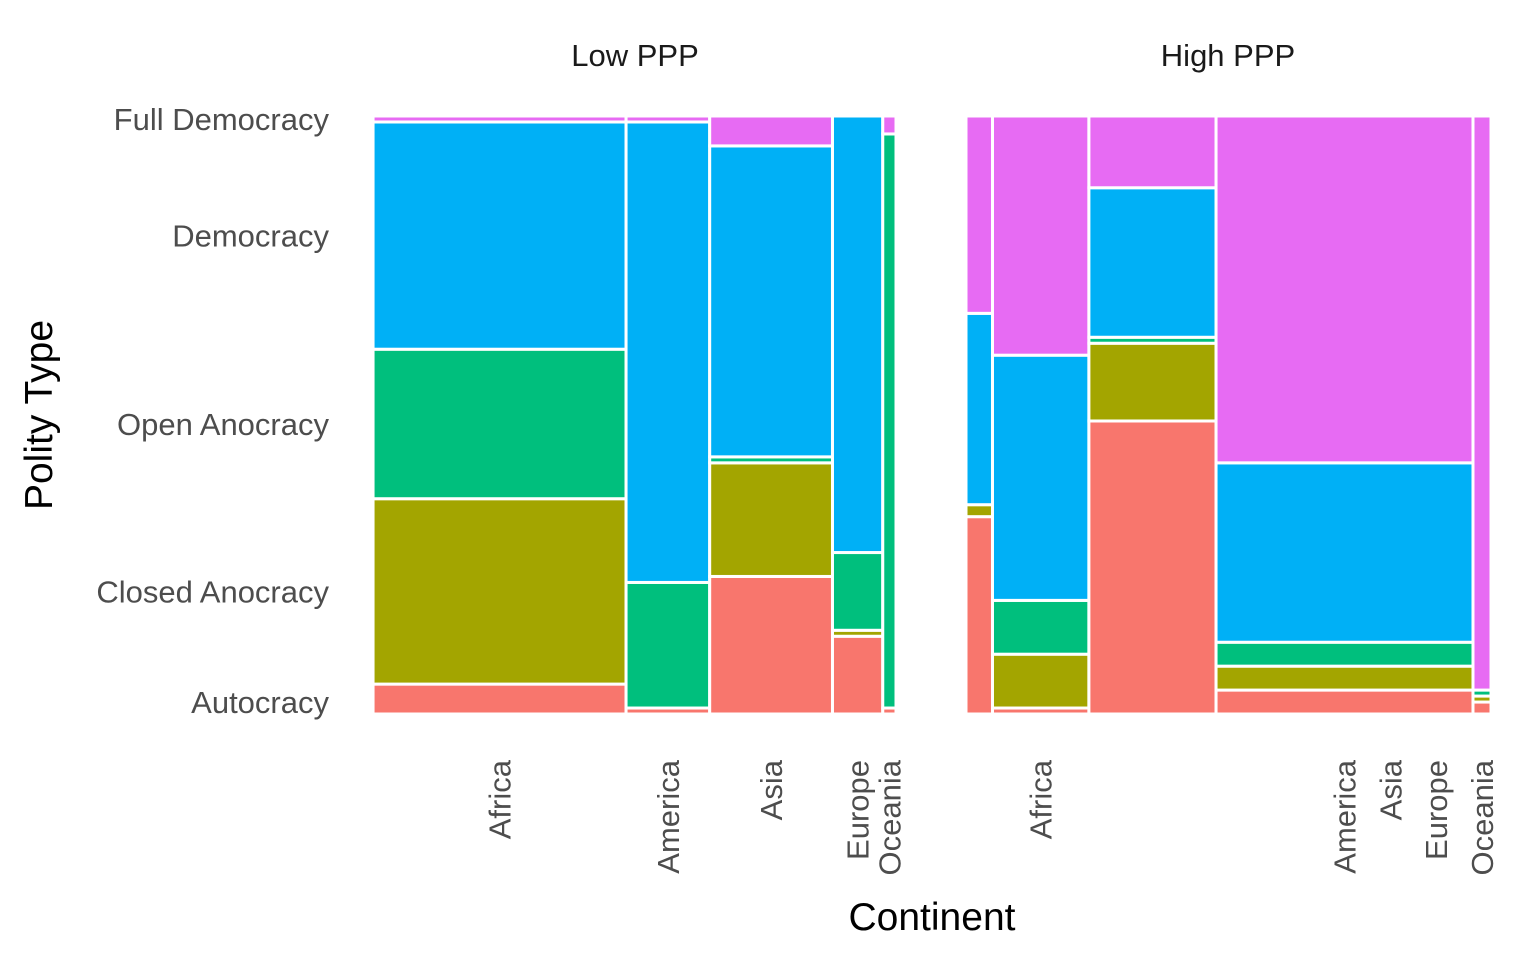 Image resolution: width=1536 pixels, height=960 pixels. I want to click on y-tick-open-anocracy: Open Anocracy, so click(223, 424).